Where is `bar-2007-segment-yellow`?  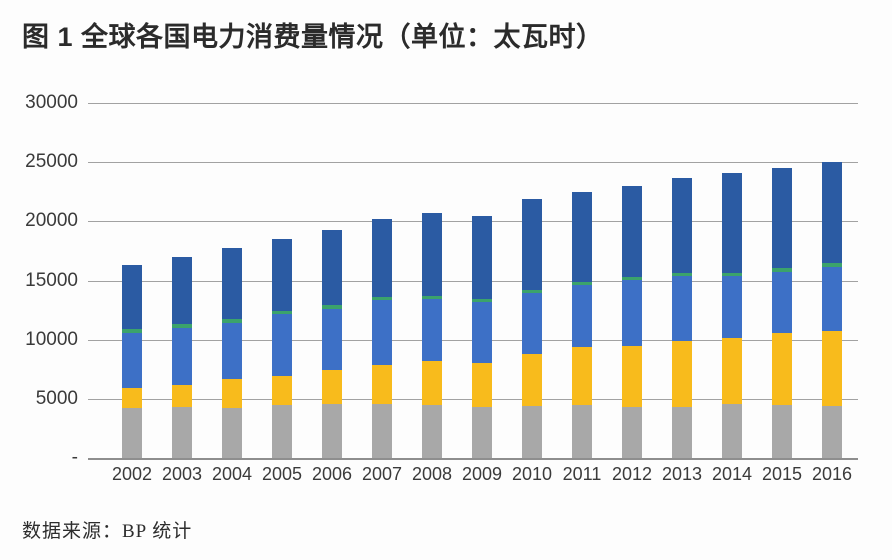
bar-2007-segment-yellow is located at coordinates (382, 385).